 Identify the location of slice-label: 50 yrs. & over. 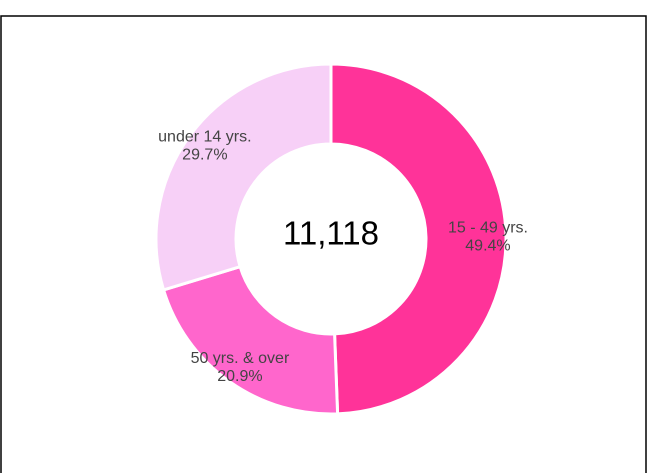
(240, 358).